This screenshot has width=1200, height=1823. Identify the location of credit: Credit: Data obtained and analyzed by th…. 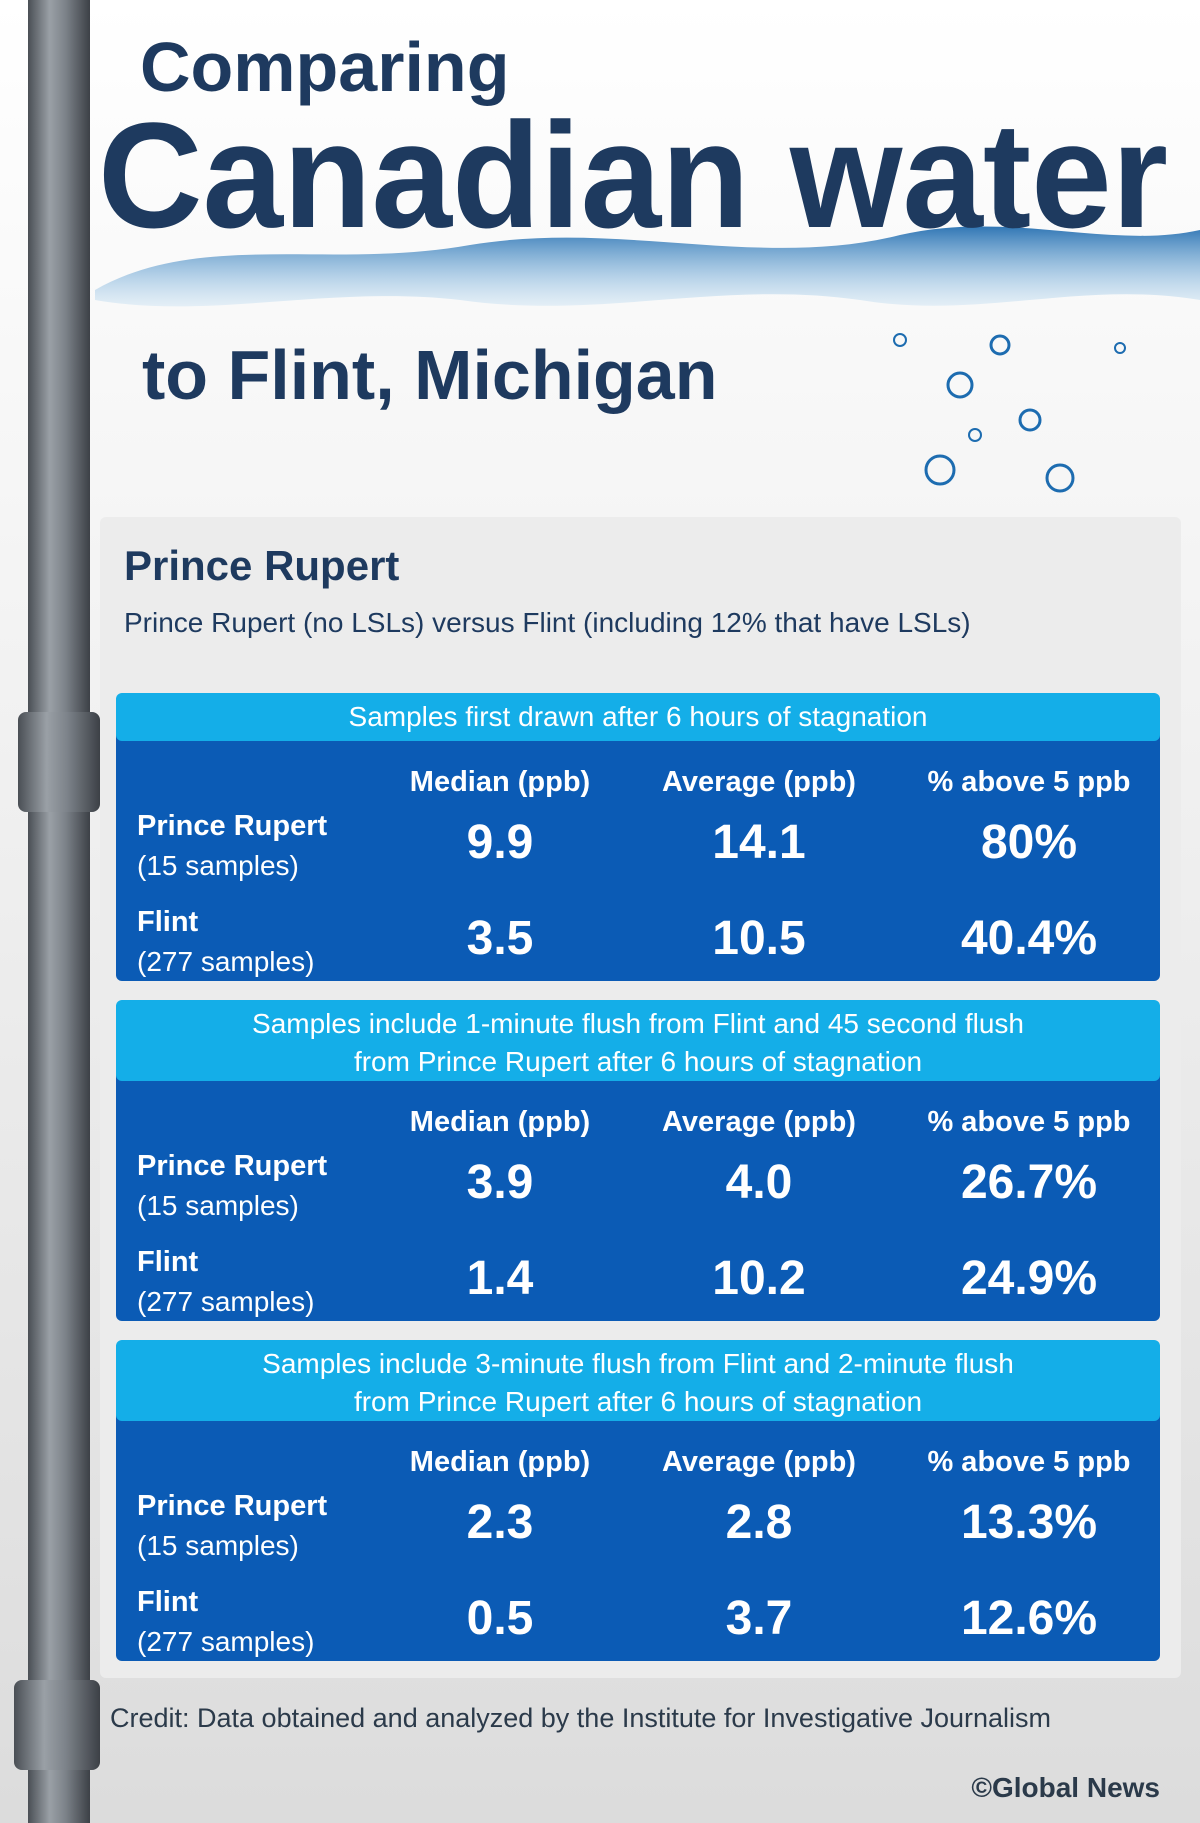
(580, 1718).